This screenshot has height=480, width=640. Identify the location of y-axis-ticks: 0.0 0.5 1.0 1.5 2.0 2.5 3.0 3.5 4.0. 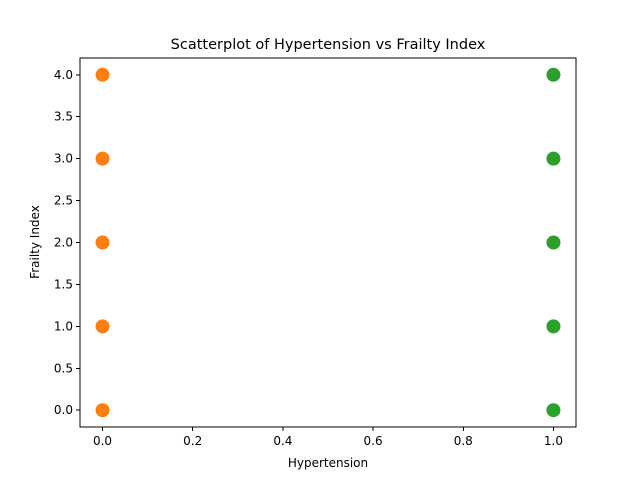
(67, 242).